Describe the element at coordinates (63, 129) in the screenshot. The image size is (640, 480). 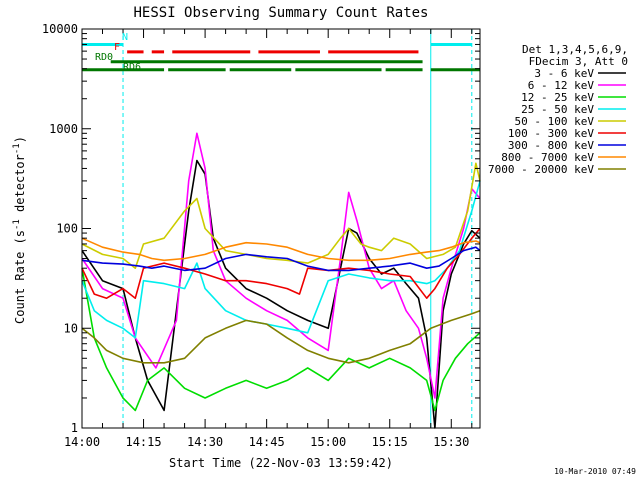
I see `y-tick-label: 1000` at that location.